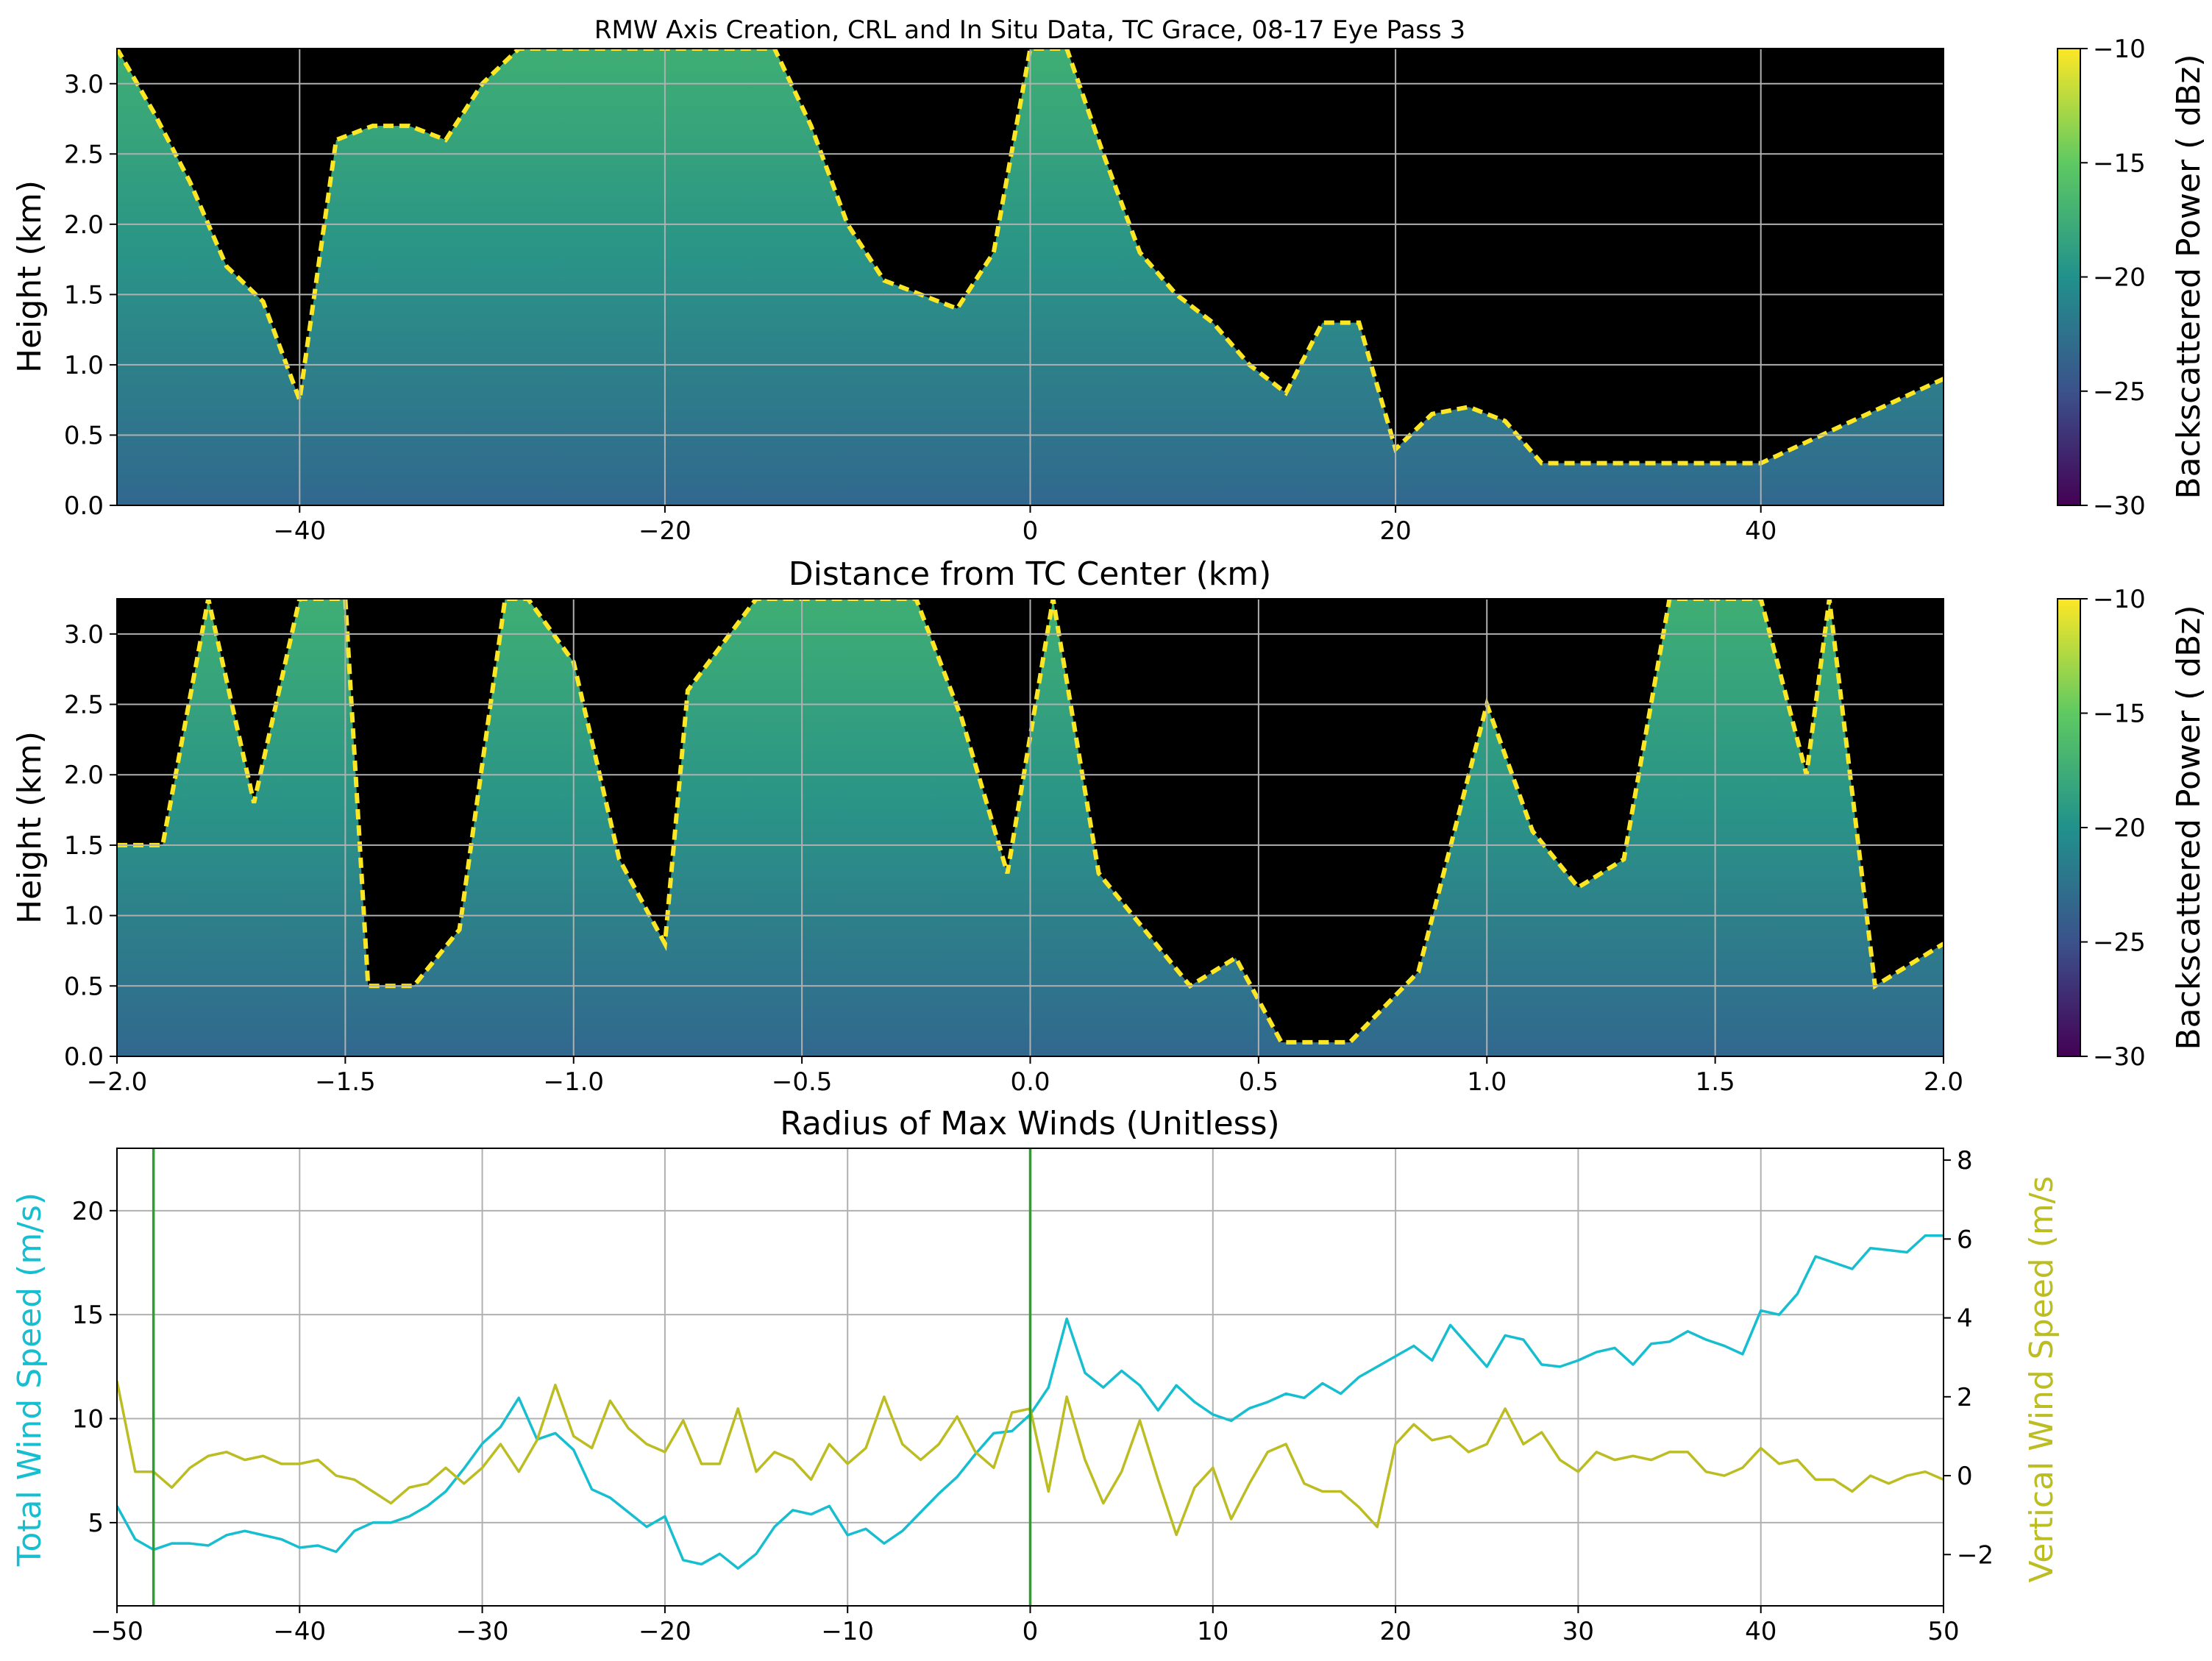 The height and width of the screenshot is (1661, 2212). What do you see at coordinates (2119, 828) in the screenshot?
I see `mid-colorbar-tick-label: −20` at bounding box center [2119, 828].